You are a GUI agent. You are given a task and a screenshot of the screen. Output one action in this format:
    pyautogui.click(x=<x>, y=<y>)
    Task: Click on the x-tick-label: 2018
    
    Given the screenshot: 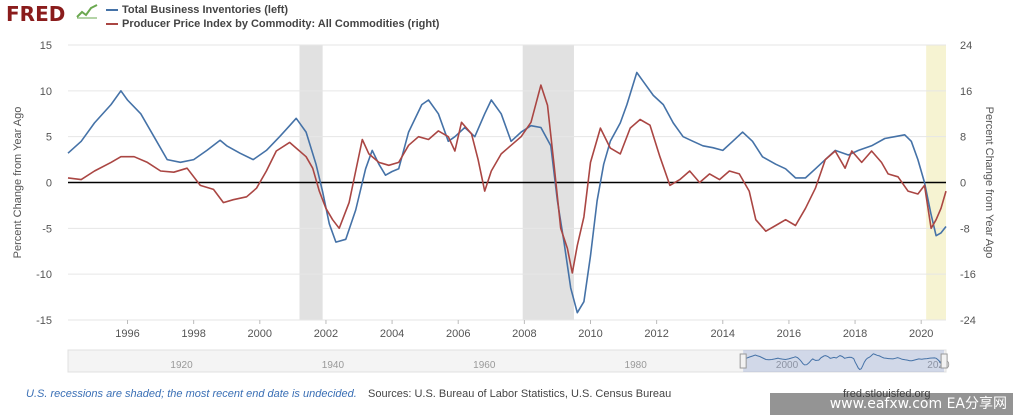 What is the action you would take?
    pyautogui.click(x=855, y=334)
    